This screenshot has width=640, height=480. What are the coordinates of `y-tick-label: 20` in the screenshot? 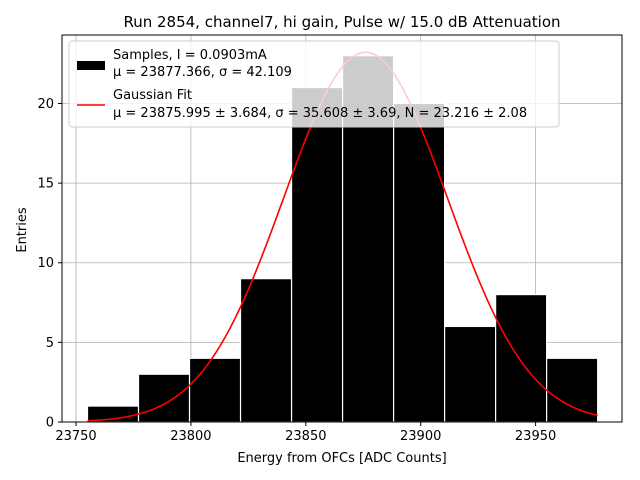 It's located at (45, 104).